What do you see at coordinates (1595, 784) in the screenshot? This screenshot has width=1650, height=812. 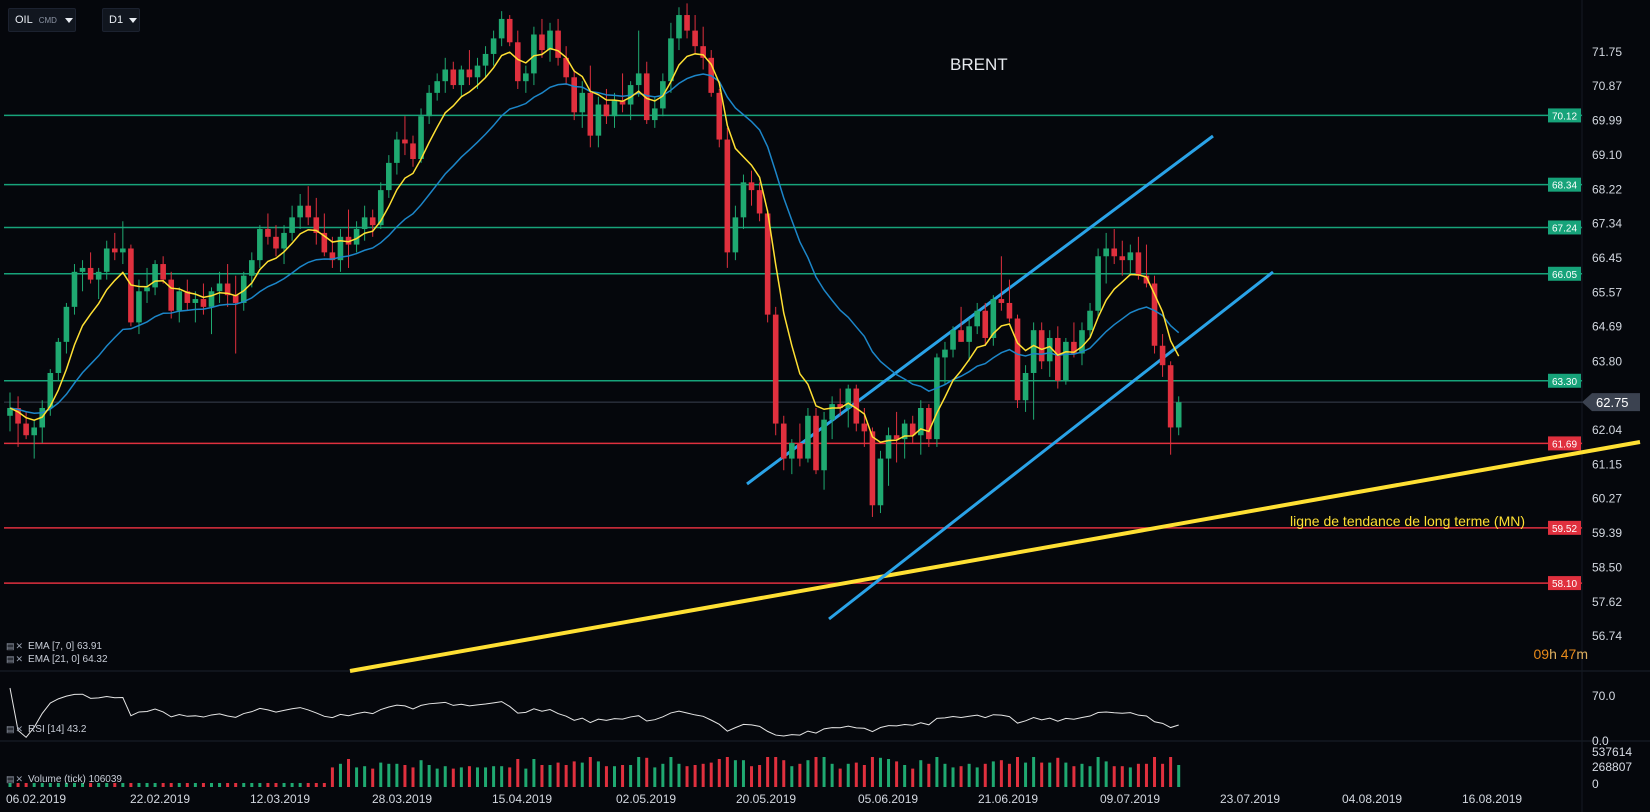 I see `volume-axis-tick: 0` at bounding box center [1595, 784].